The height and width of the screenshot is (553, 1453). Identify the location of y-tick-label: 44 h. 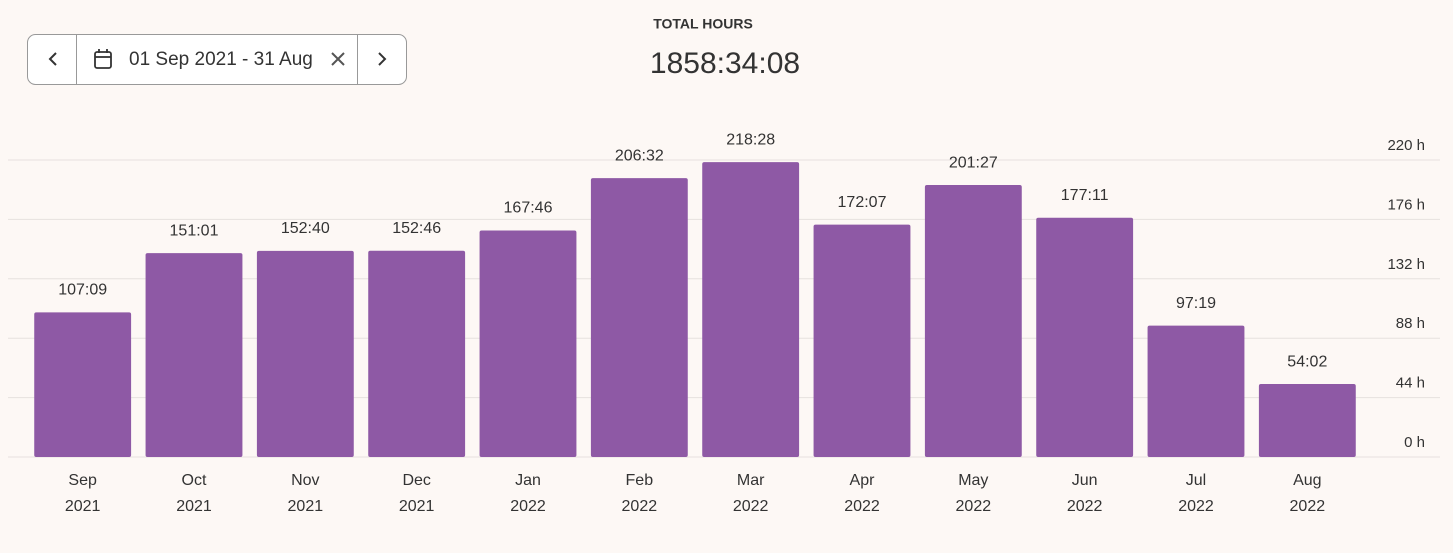
(1410, 383).